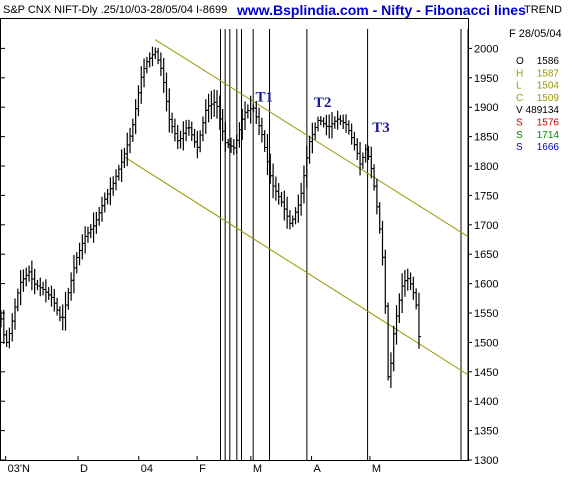 The image size is (576, 480). What do you see at coordinates (486, 138) in the screenshot?
I see `y-tick-label: 1850` at bounding box center [486, 138].